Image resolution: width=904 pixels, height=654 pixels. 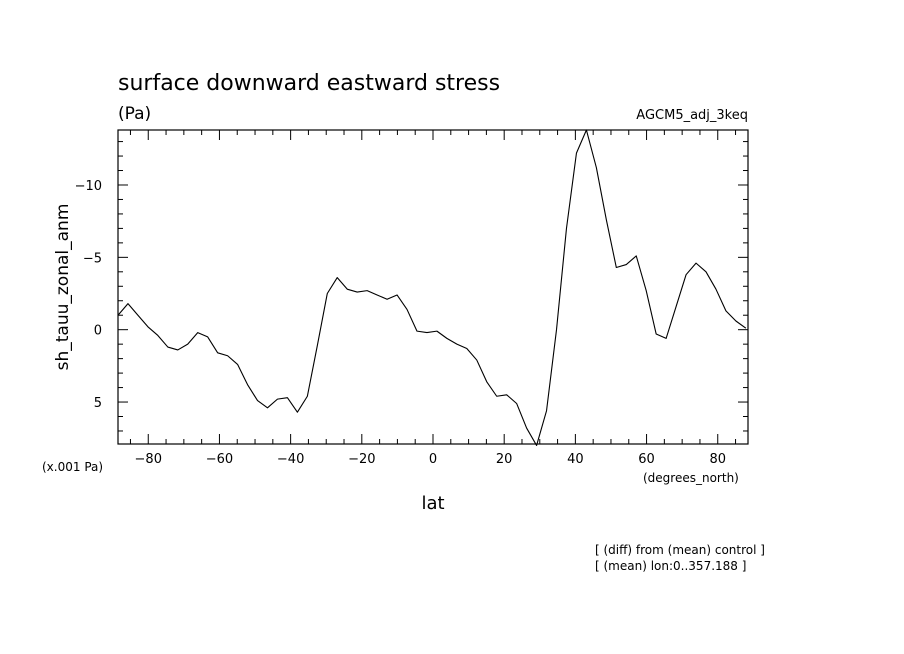 What do you see at coordinates (134, 114) in the screenshot?
I see `chart-units: (Pa)` at bounding box center [134, 114].